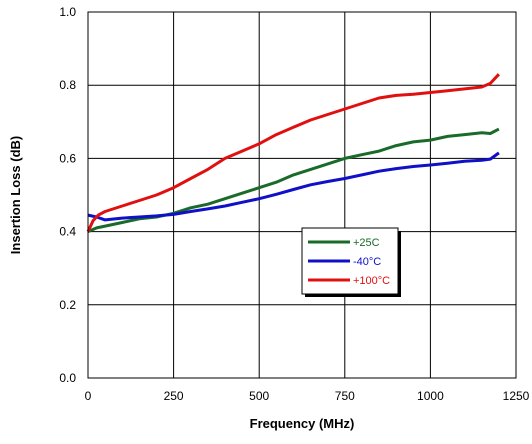  I want to click on x-tick-label: 750, so click(345, 396).